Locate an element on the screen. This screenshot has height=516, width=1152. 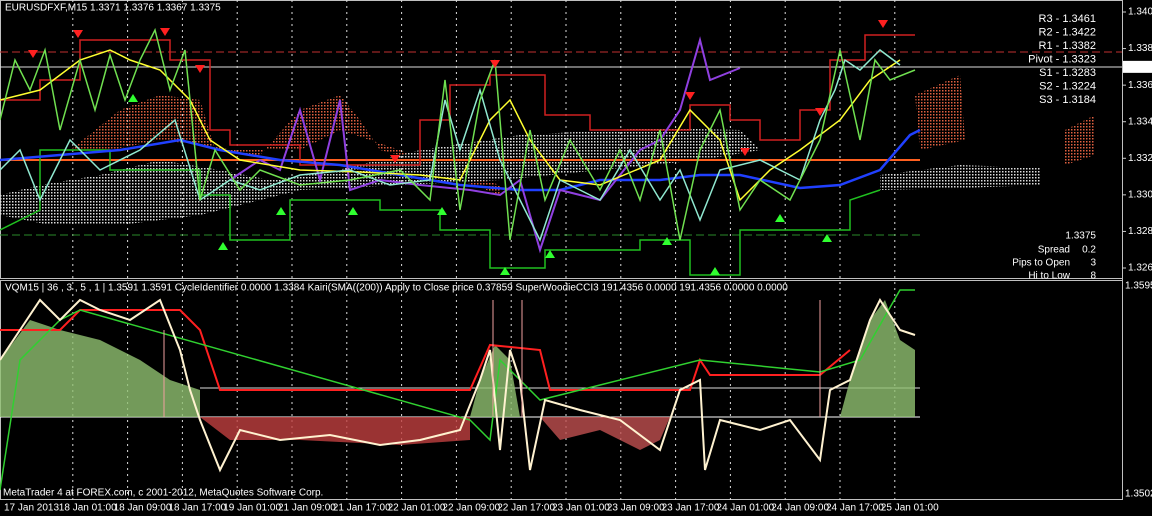
info-label: Pips to Open is located at coordinates (1041, 263).